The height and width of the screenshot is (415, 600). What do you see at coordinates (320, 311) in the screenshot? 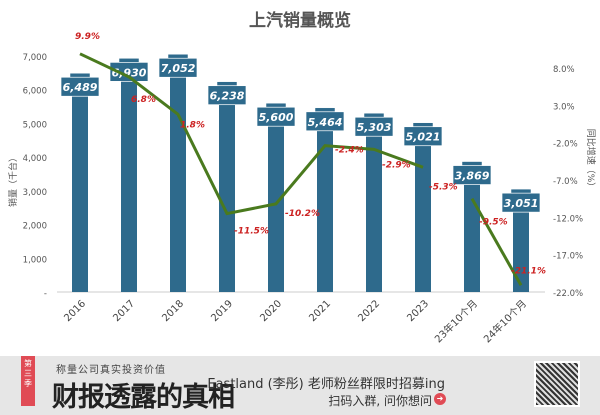
I see `x-tick-label: 2021` at bounding box center [320, 311].